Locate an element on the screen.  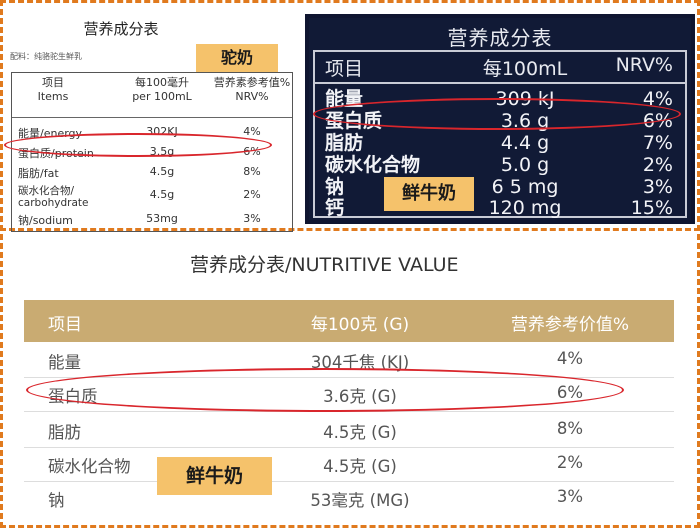
fresh-milk-tag-bottom: 鲜牛奶 is located at coordinates (214, 476).